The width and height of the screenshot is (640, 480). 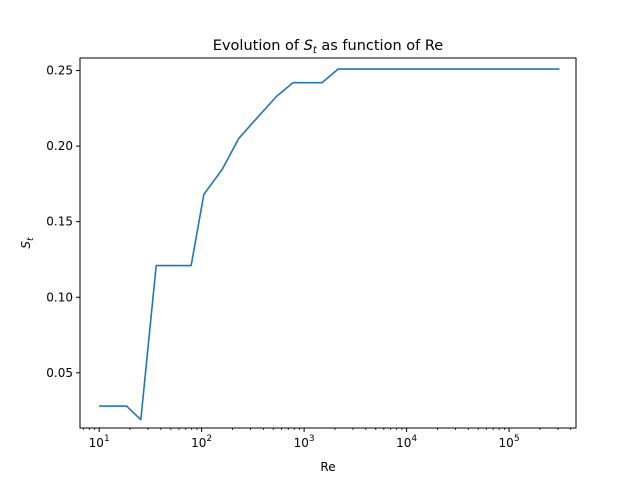 What do you see at coordinates (107, 439) in the screenshot?
I see `x-tick-label-exponent: 1` at bounding box center [107, 439].